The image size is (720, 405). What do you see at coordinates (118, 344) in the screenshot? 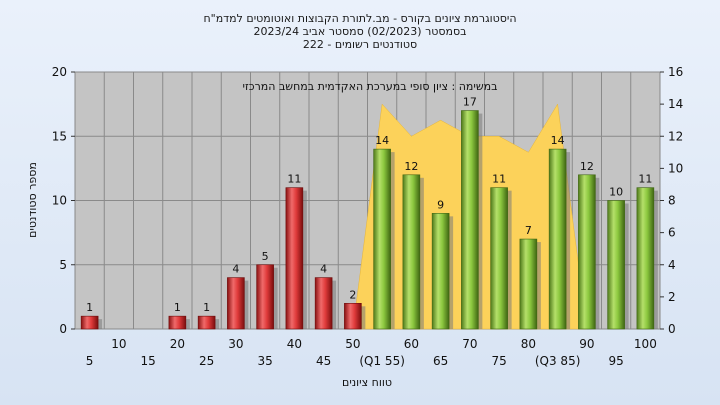
I see `x-tick-label: 10` at bounding box center [118, 344].